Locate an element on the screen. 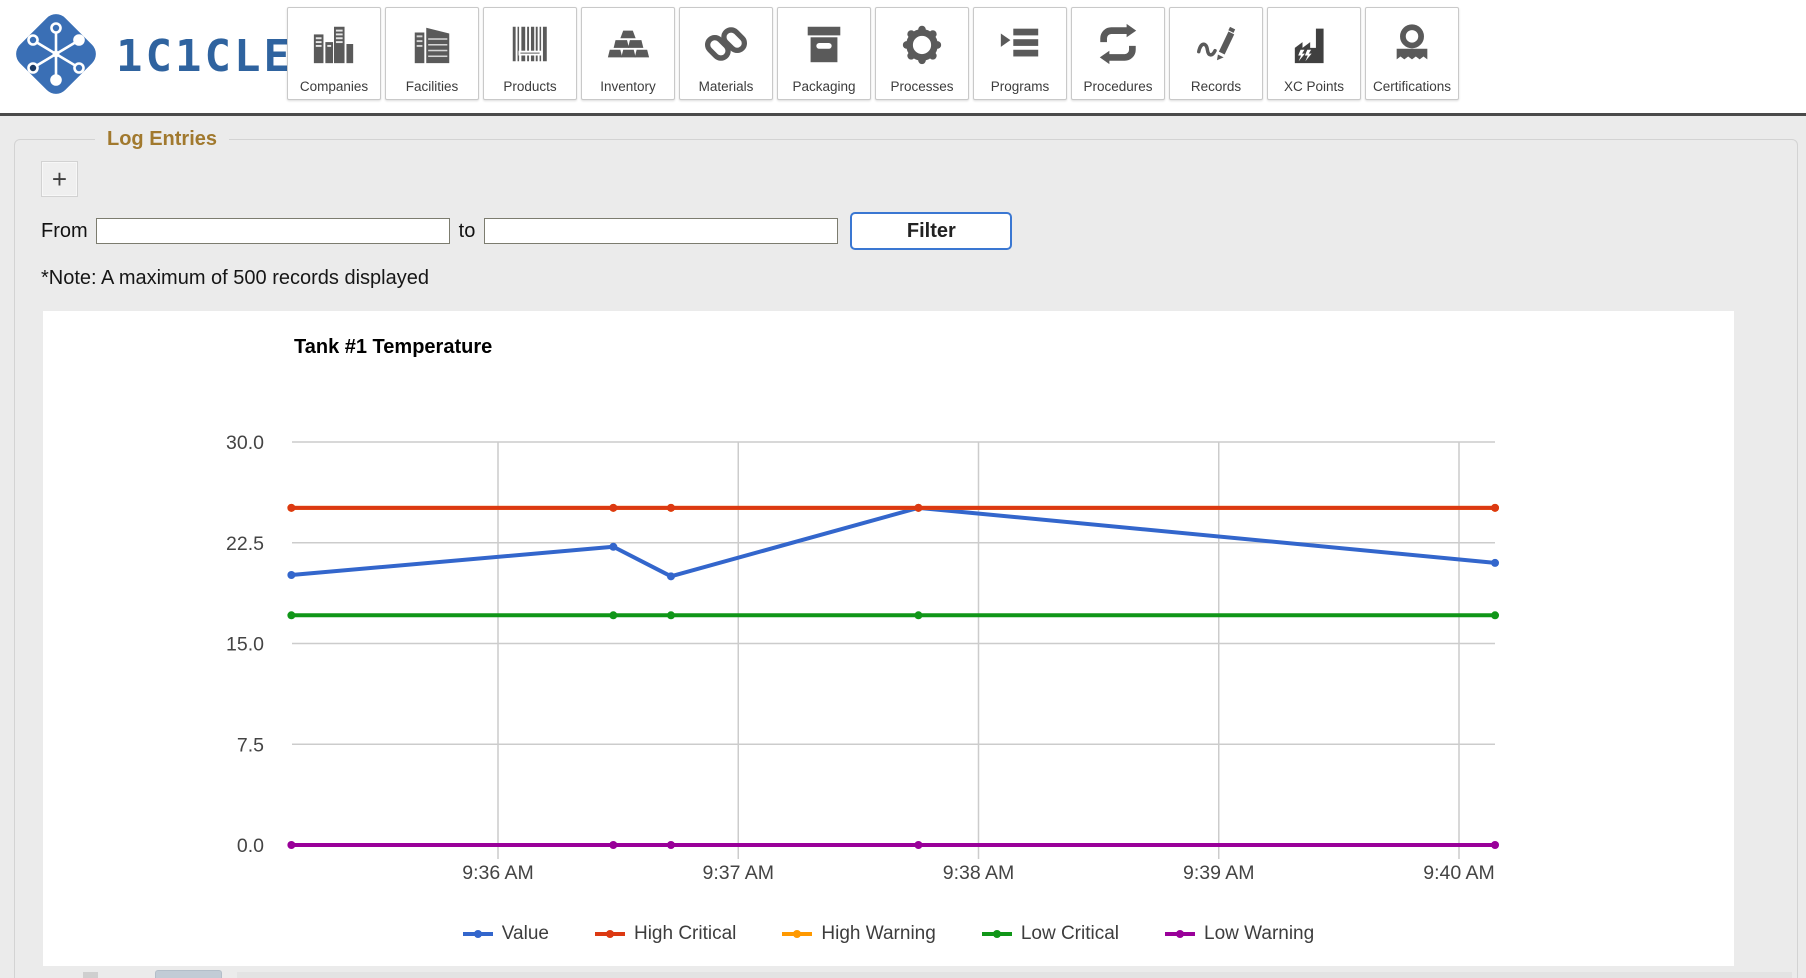  brand-name: 1C1CLE is located at coordinates (204, 56).